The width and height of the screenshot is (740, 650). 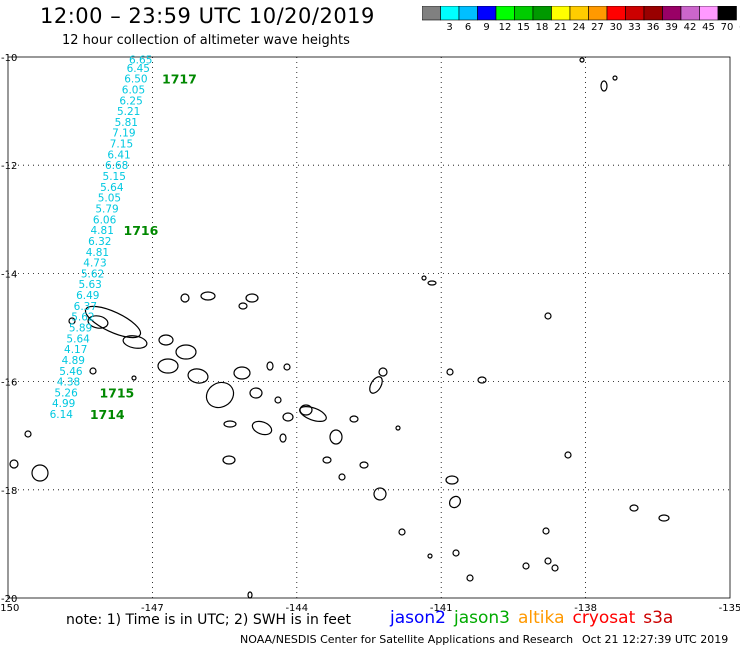 What do you see at coordinates (727, 27) in the screenshot?
I see `colorbar-tick-label: 70` at bounding box center [727, 27].